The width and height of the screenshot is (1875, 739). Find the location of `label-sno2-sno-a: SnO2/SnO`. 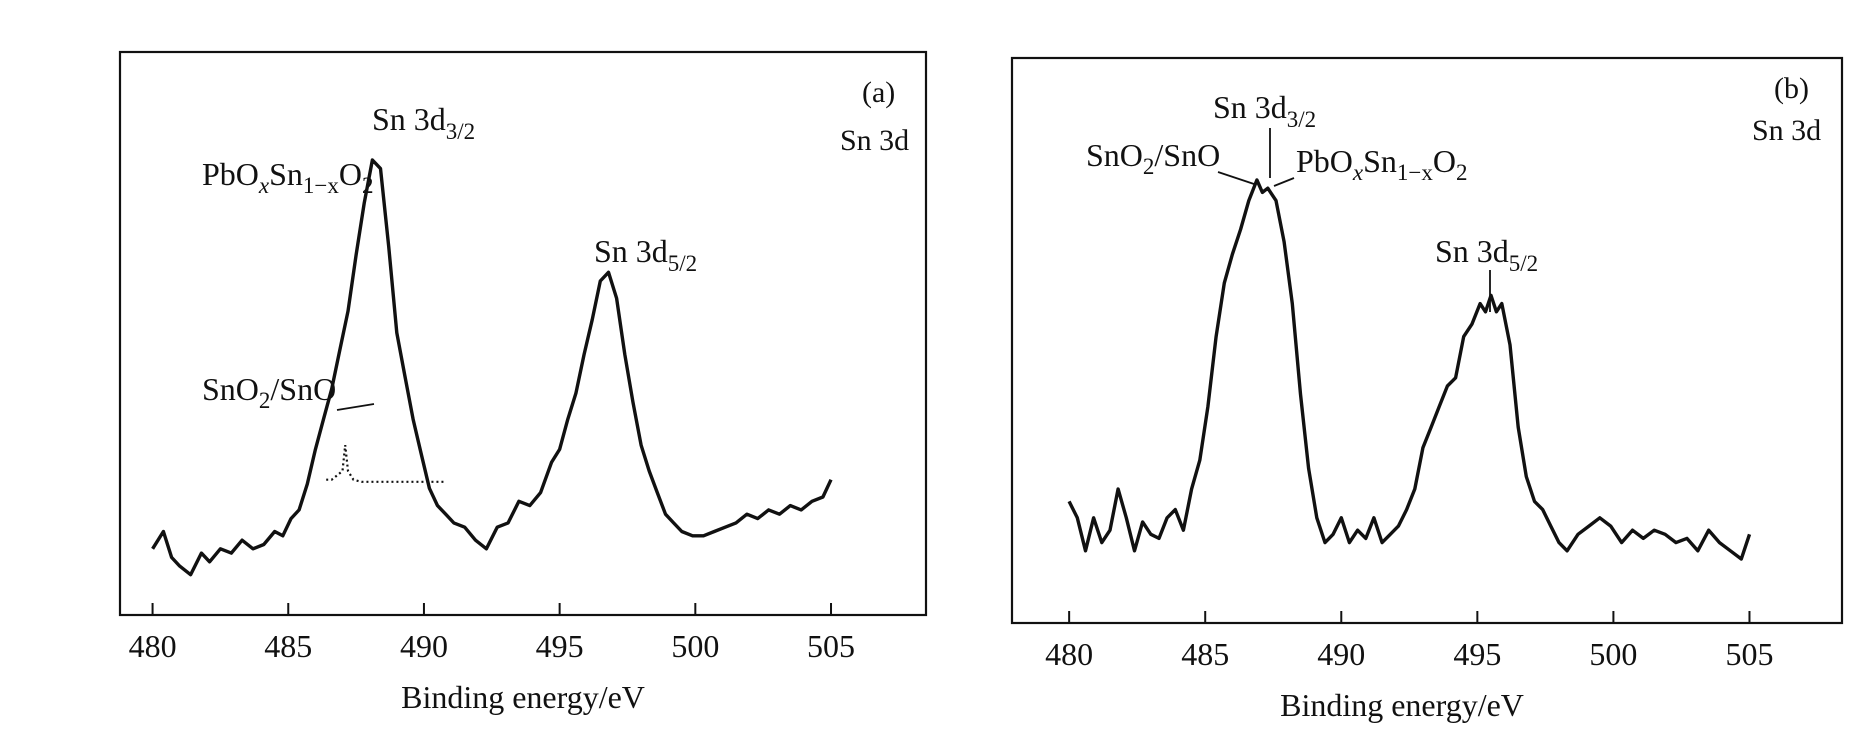

label-sno2-sno-a: SnO2/SnO is located at coordinates (269, 392).